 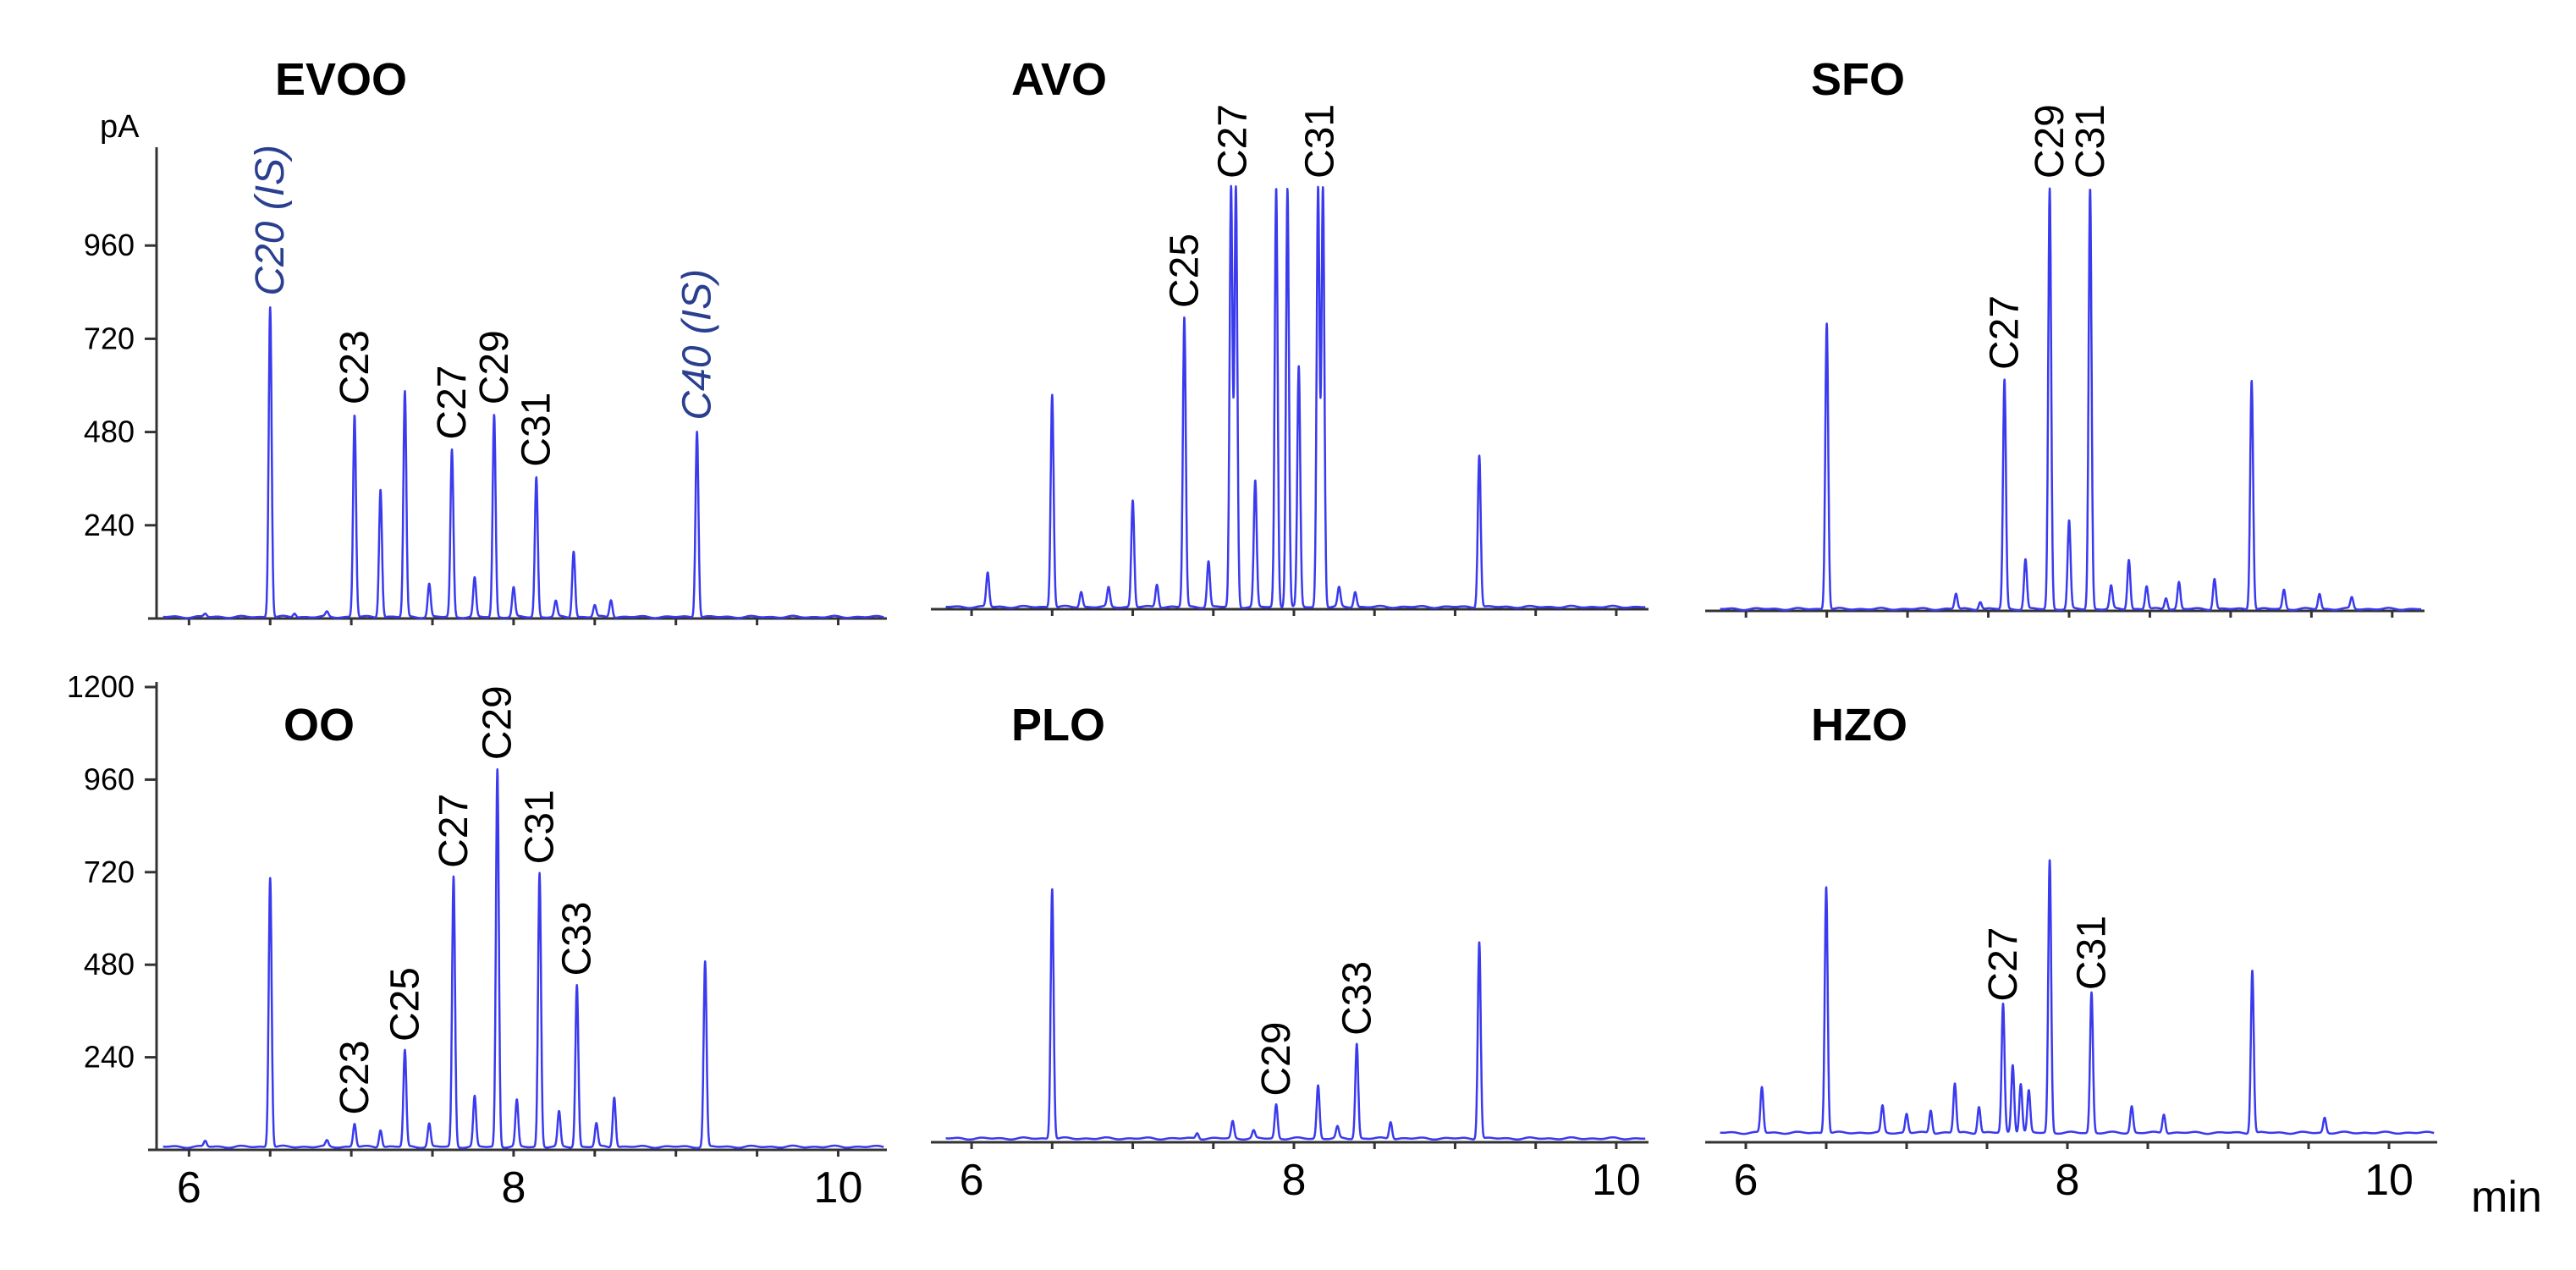 What do you see at coordinates (697, 345) in the screenshot?
I see `peak-label: C40 (IS)` at bounding box center [697, 345].